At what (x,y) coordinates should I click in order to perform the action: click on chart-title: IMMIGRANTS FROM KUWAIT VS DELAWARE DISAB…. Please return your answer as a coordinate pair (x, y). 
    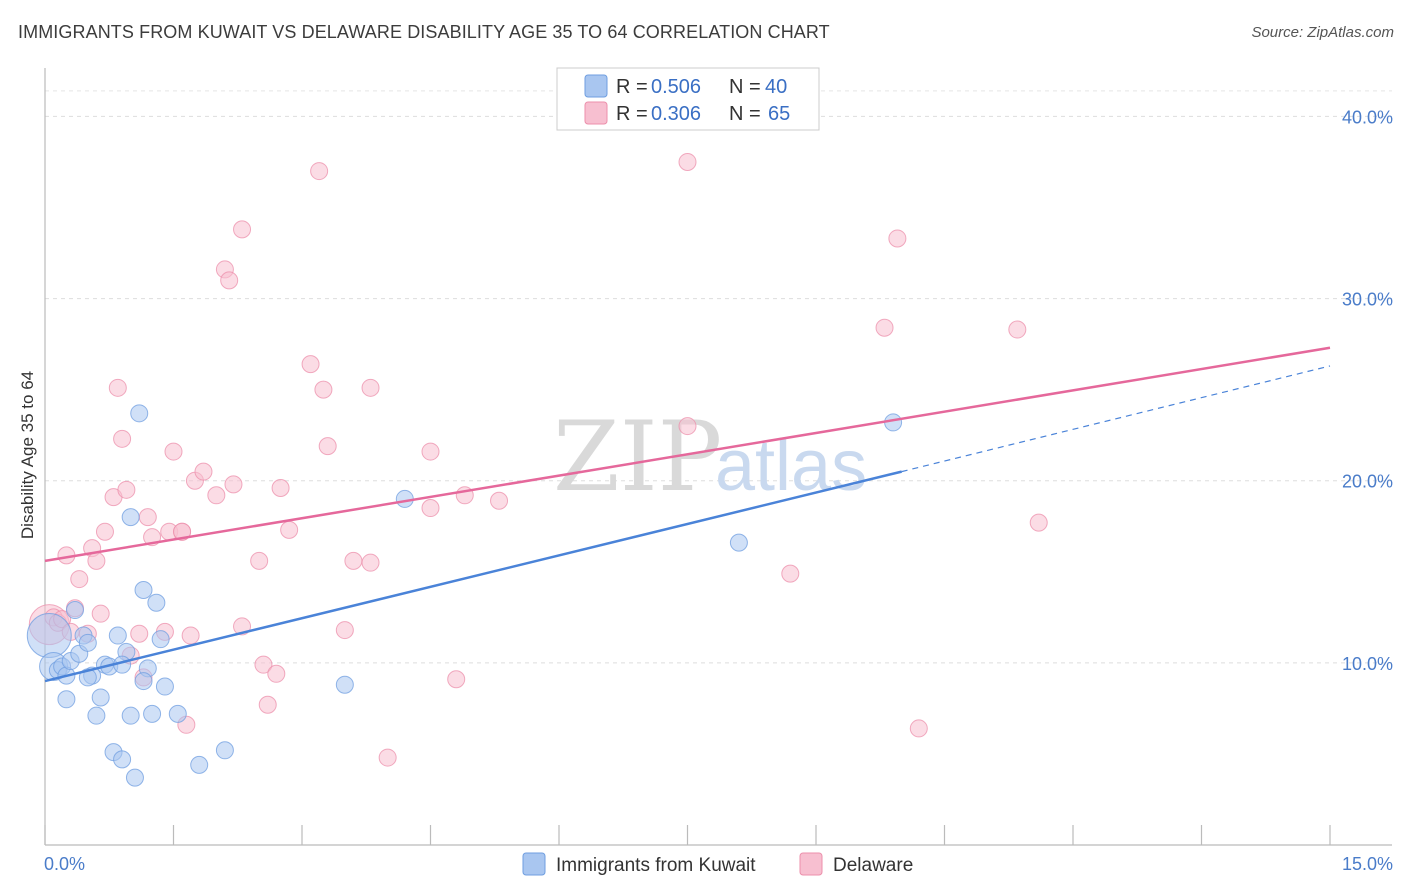
    Looking at the image, I should click on (424, 32).